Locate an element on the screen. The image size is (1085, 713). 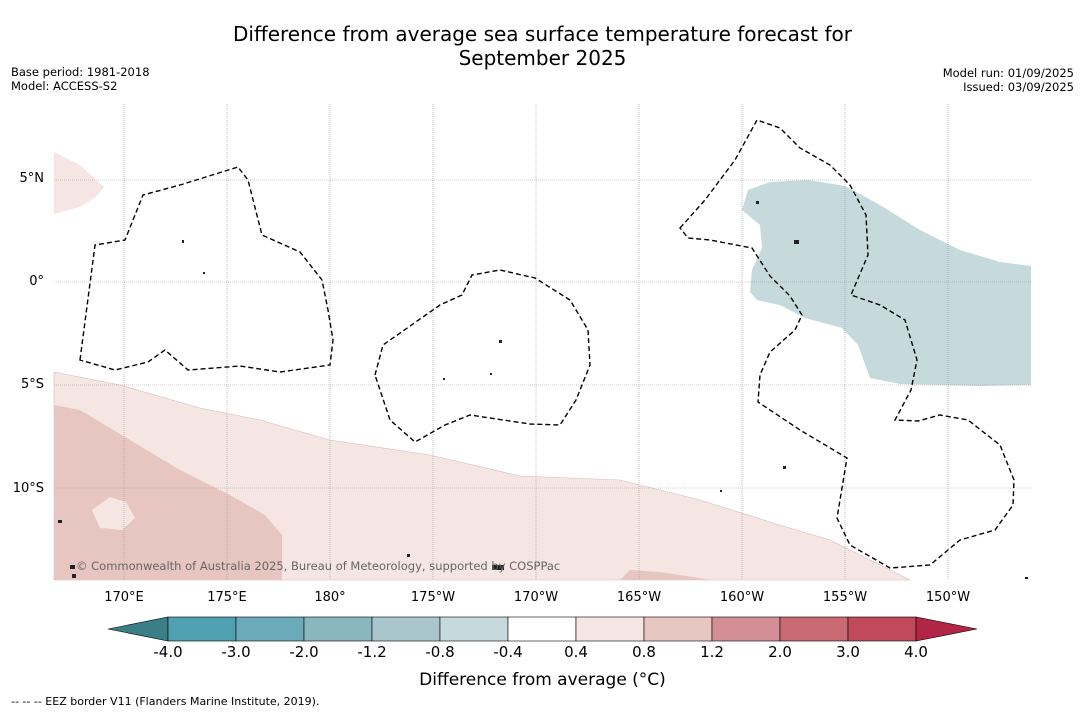
title-line-2: September 2025 is located at coordinates (542, 58).